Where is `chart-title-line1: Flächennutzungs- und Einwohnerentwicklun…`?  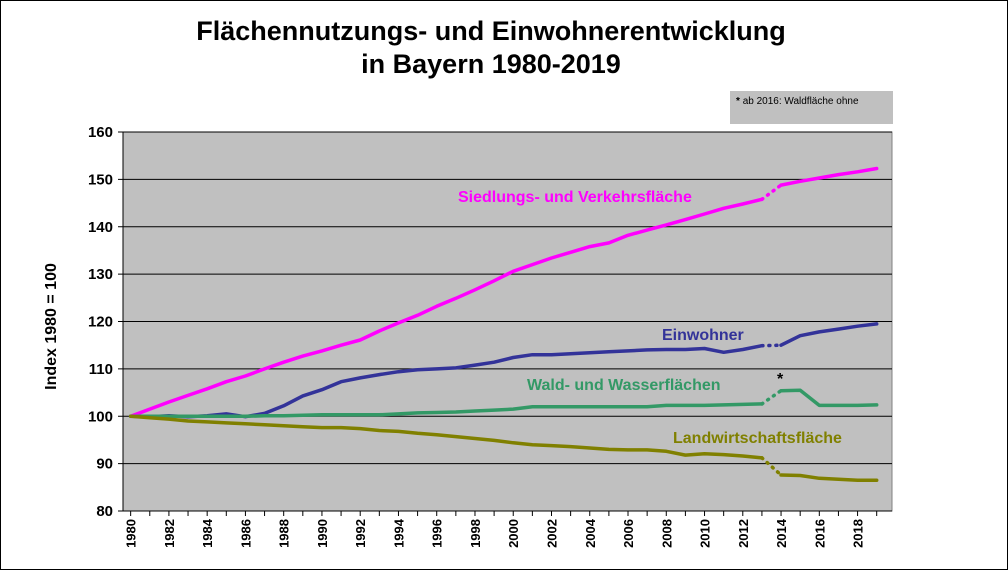 chart-title-line1: Flächennutzungs- und Einwohnerentwicklun… is located at coordinates (491, 31).